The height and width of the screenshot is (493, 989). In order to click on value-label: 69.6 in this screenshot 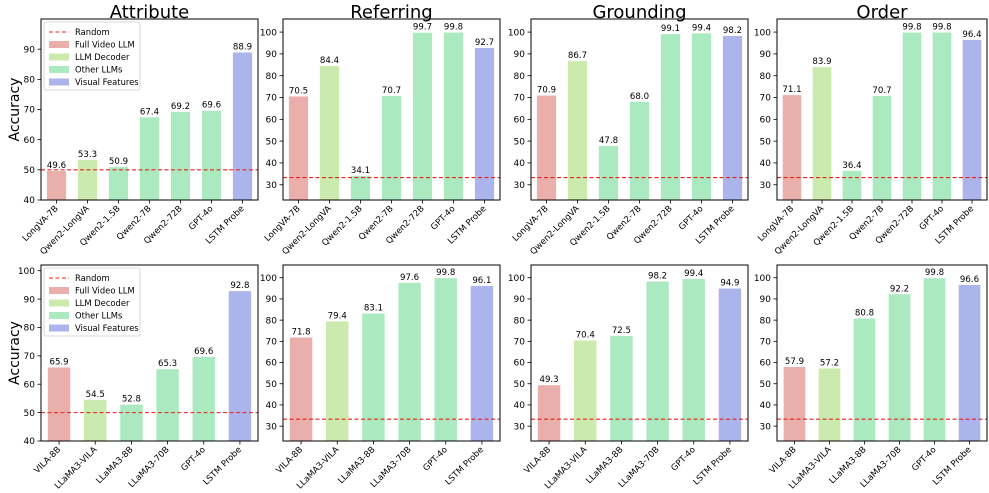, I will do `click(211, 106)`.